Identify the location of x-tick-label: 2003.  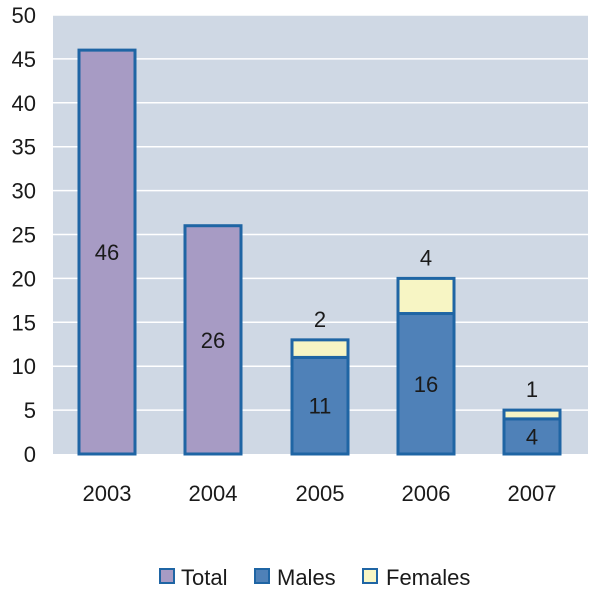
(107, 493).